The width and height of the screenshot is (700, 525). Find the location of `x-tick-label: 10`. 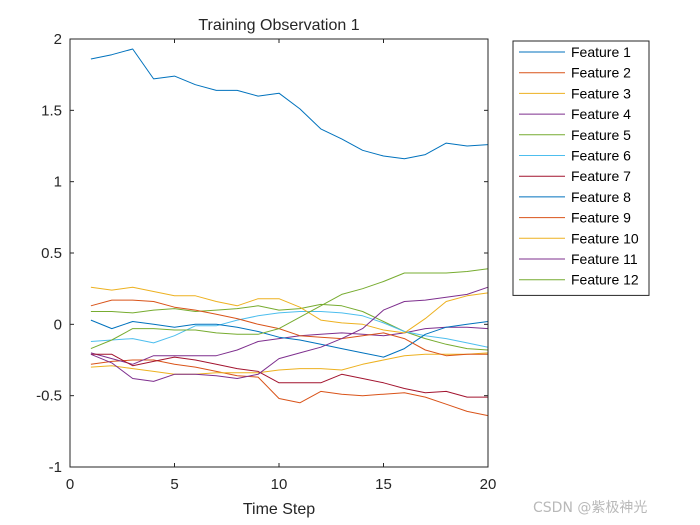

x-tick-label: 10 is located at coordinates (279, 484).